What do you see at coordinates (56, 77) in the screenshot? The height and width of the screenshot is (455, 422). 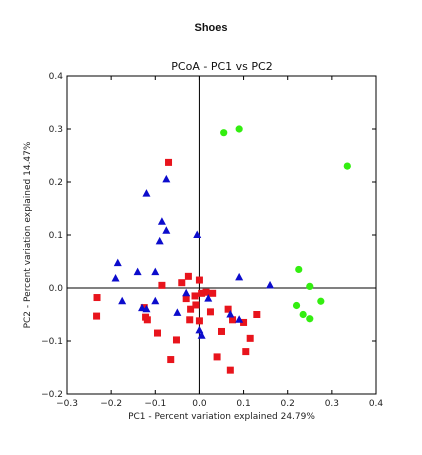 I see `y-tick-label: 0.4` at bounding box center [56, 77].